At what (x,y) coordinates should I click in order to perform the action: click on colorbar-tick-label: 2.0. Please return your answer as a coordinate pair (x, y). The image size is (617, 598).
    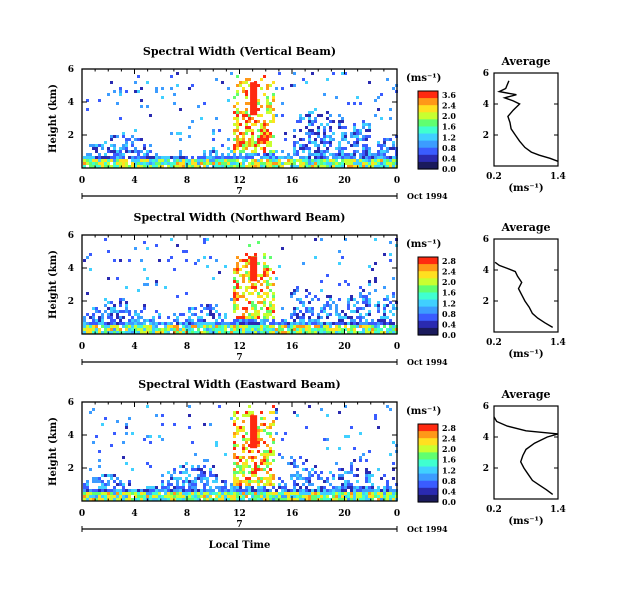
    Looking at the image, I should click on (449, 282).